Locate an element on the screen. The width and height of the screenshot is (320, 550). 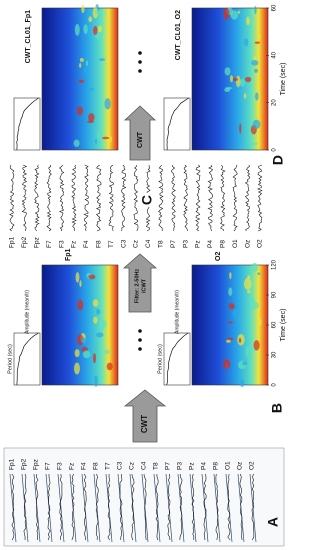
subplot-title: CWT_CL01_Fp1 is located at coordinates (28, 36).